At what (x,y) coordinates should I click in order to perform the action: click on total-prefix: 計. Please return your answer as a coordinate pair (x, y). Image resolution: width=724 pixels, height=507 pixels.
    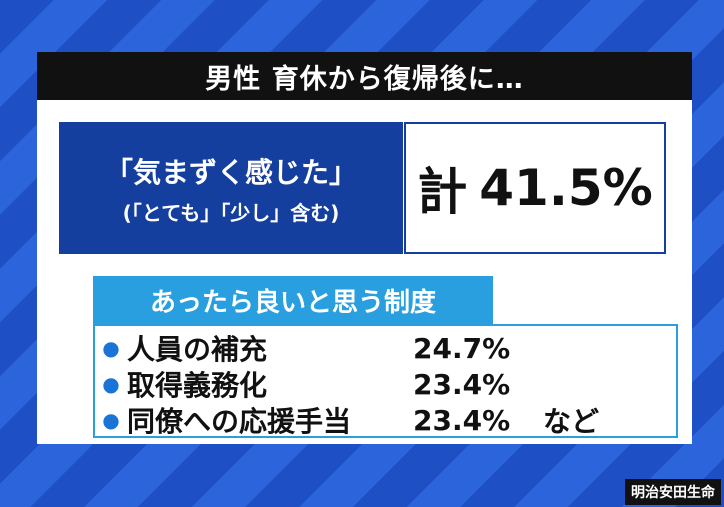
    Looking at the image, I should click on (442, 192).